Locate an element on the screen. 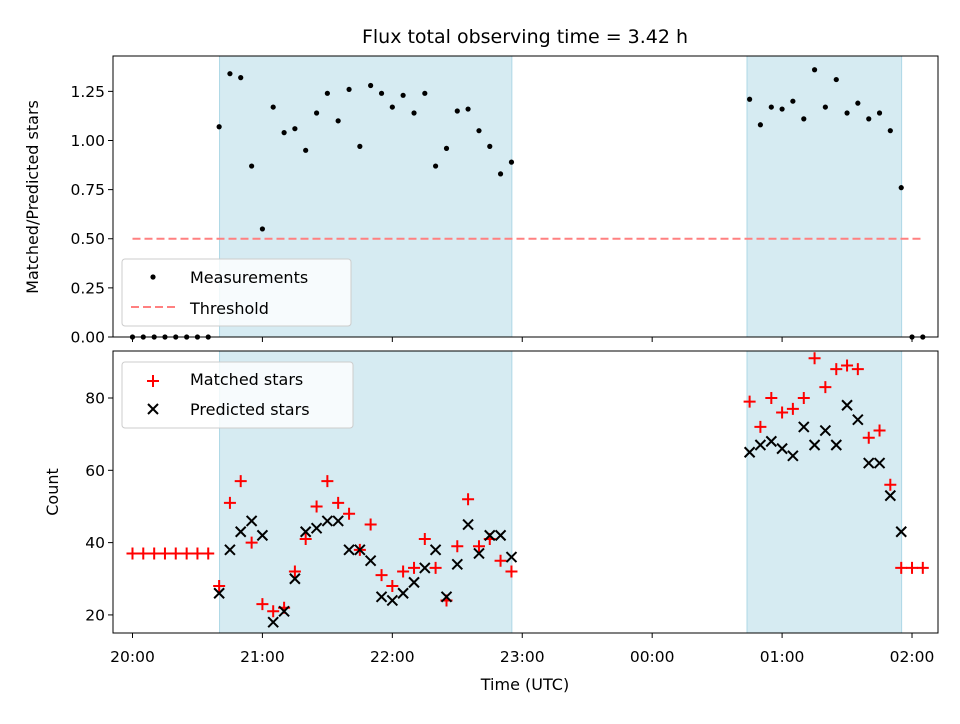 The height and width of the screenshot is (724, 960). y-tick-label: 80 is located at coordinates (95, 399).